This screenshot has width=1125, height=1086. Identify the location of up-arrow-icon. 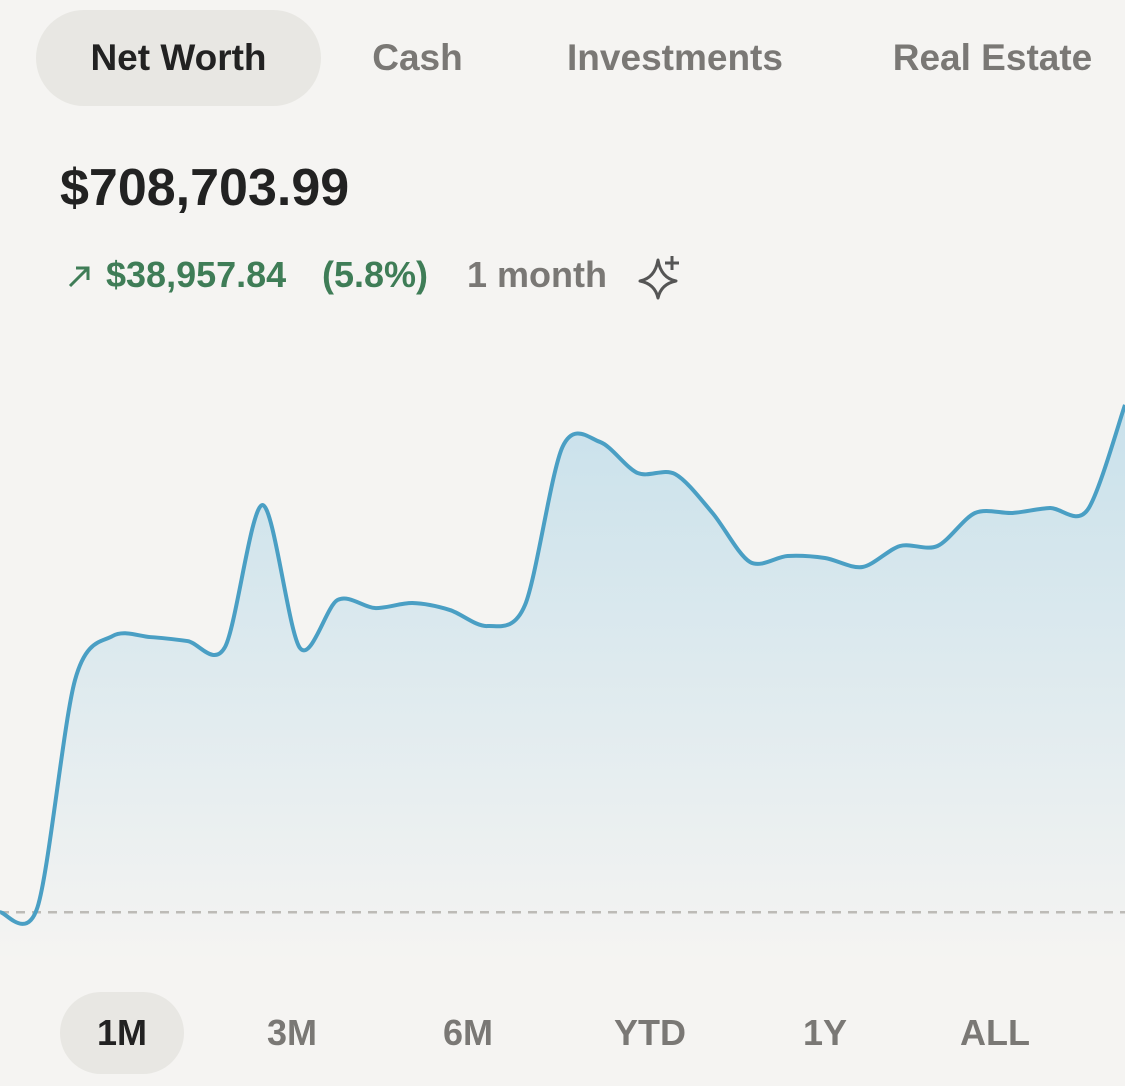
(79, 277).